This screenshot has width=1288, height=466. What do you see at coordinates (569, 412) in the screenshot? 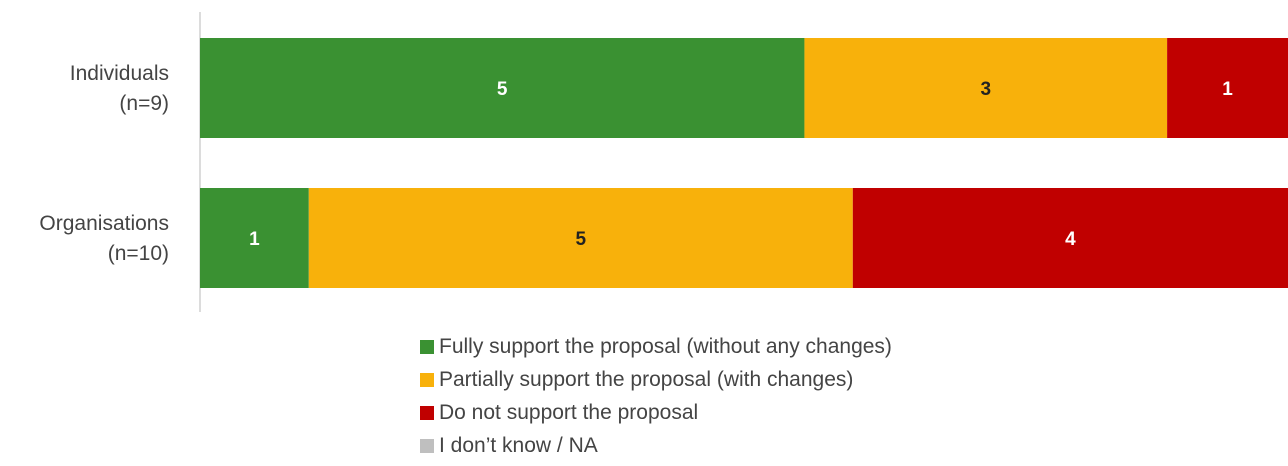
I see `legend-label: Do not support the proposal` at bounding box center [569, 412].